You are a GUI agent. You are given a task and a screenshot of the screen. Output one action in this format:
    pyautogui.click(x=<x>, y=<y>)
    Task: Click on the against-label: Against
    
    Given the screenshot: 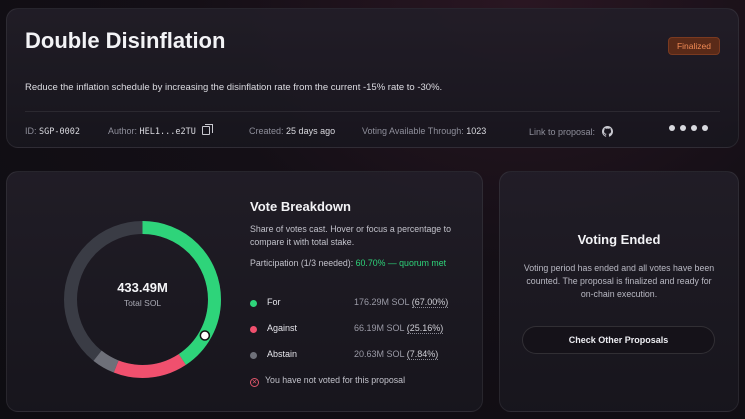 What is the action you would take?
    pyautogui.click(x=282, y=328)
    